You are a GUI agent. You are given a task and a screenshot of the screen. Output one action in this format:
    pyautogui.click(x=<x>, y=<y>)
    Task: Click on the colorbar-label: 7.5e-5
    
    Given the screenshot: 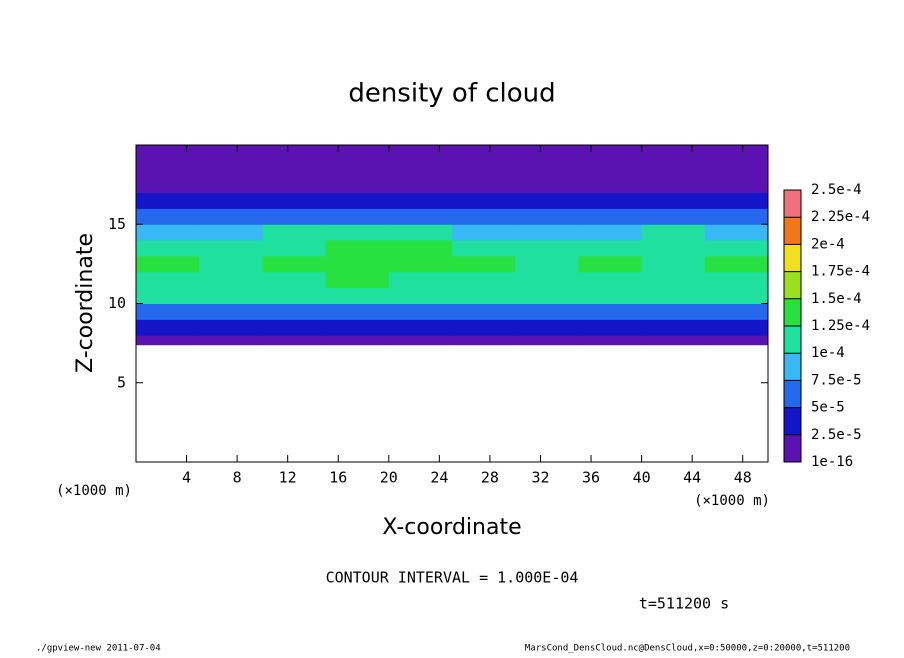 What is the action you would take?
    pyautogui.click(x=836, y=380)
    